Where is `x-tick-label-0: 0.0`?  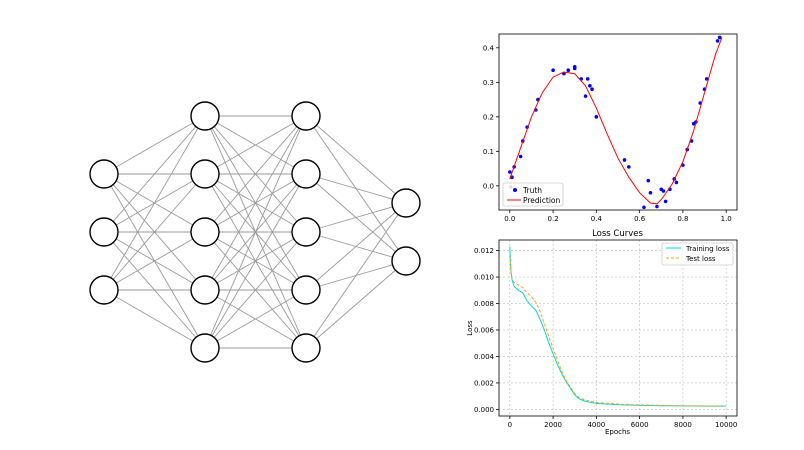
x-tick-label-0: 0.0 is located at coordinates (509, 219).